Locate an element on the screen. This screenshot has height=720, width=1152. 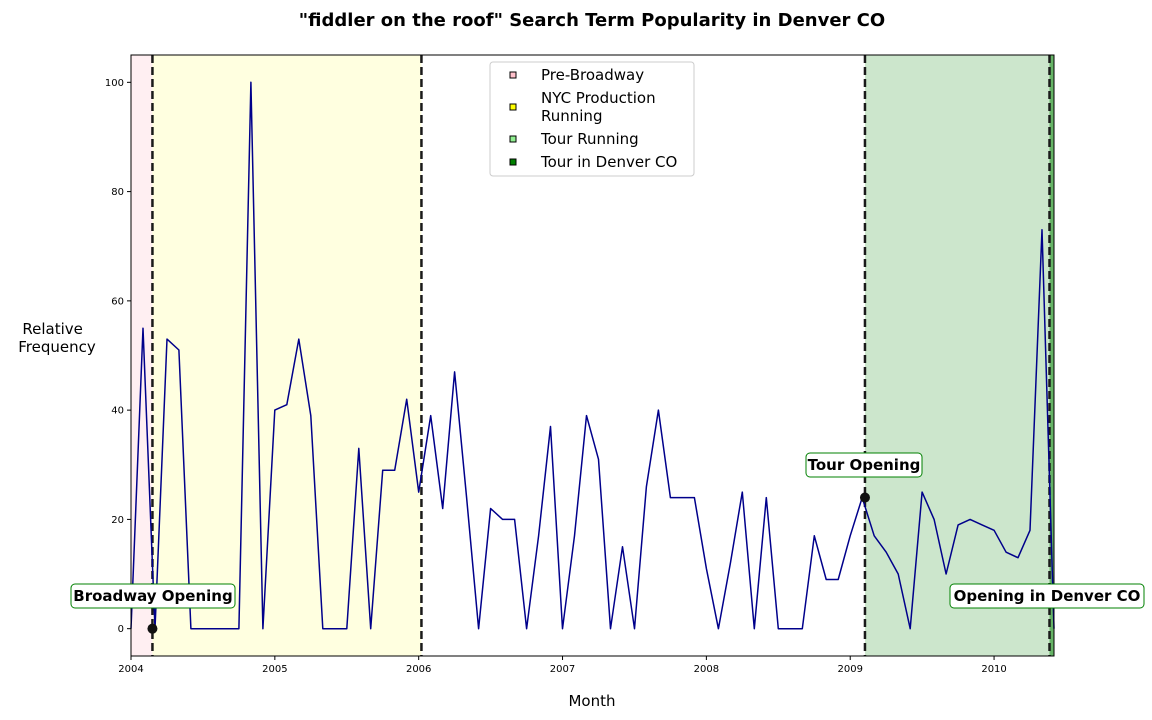
legend-entry-2-line-0: Tour Running is located at coordinates (589, 139).